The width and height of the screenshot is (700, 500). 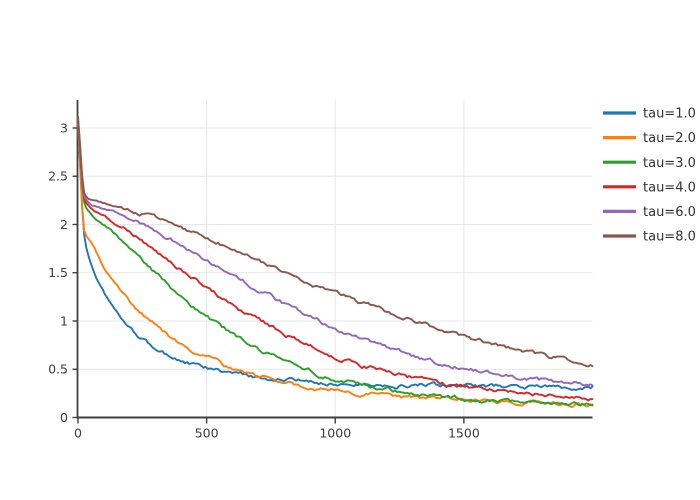 I want to click on y-tick-label: 0.5, so click(x=58, y=369).